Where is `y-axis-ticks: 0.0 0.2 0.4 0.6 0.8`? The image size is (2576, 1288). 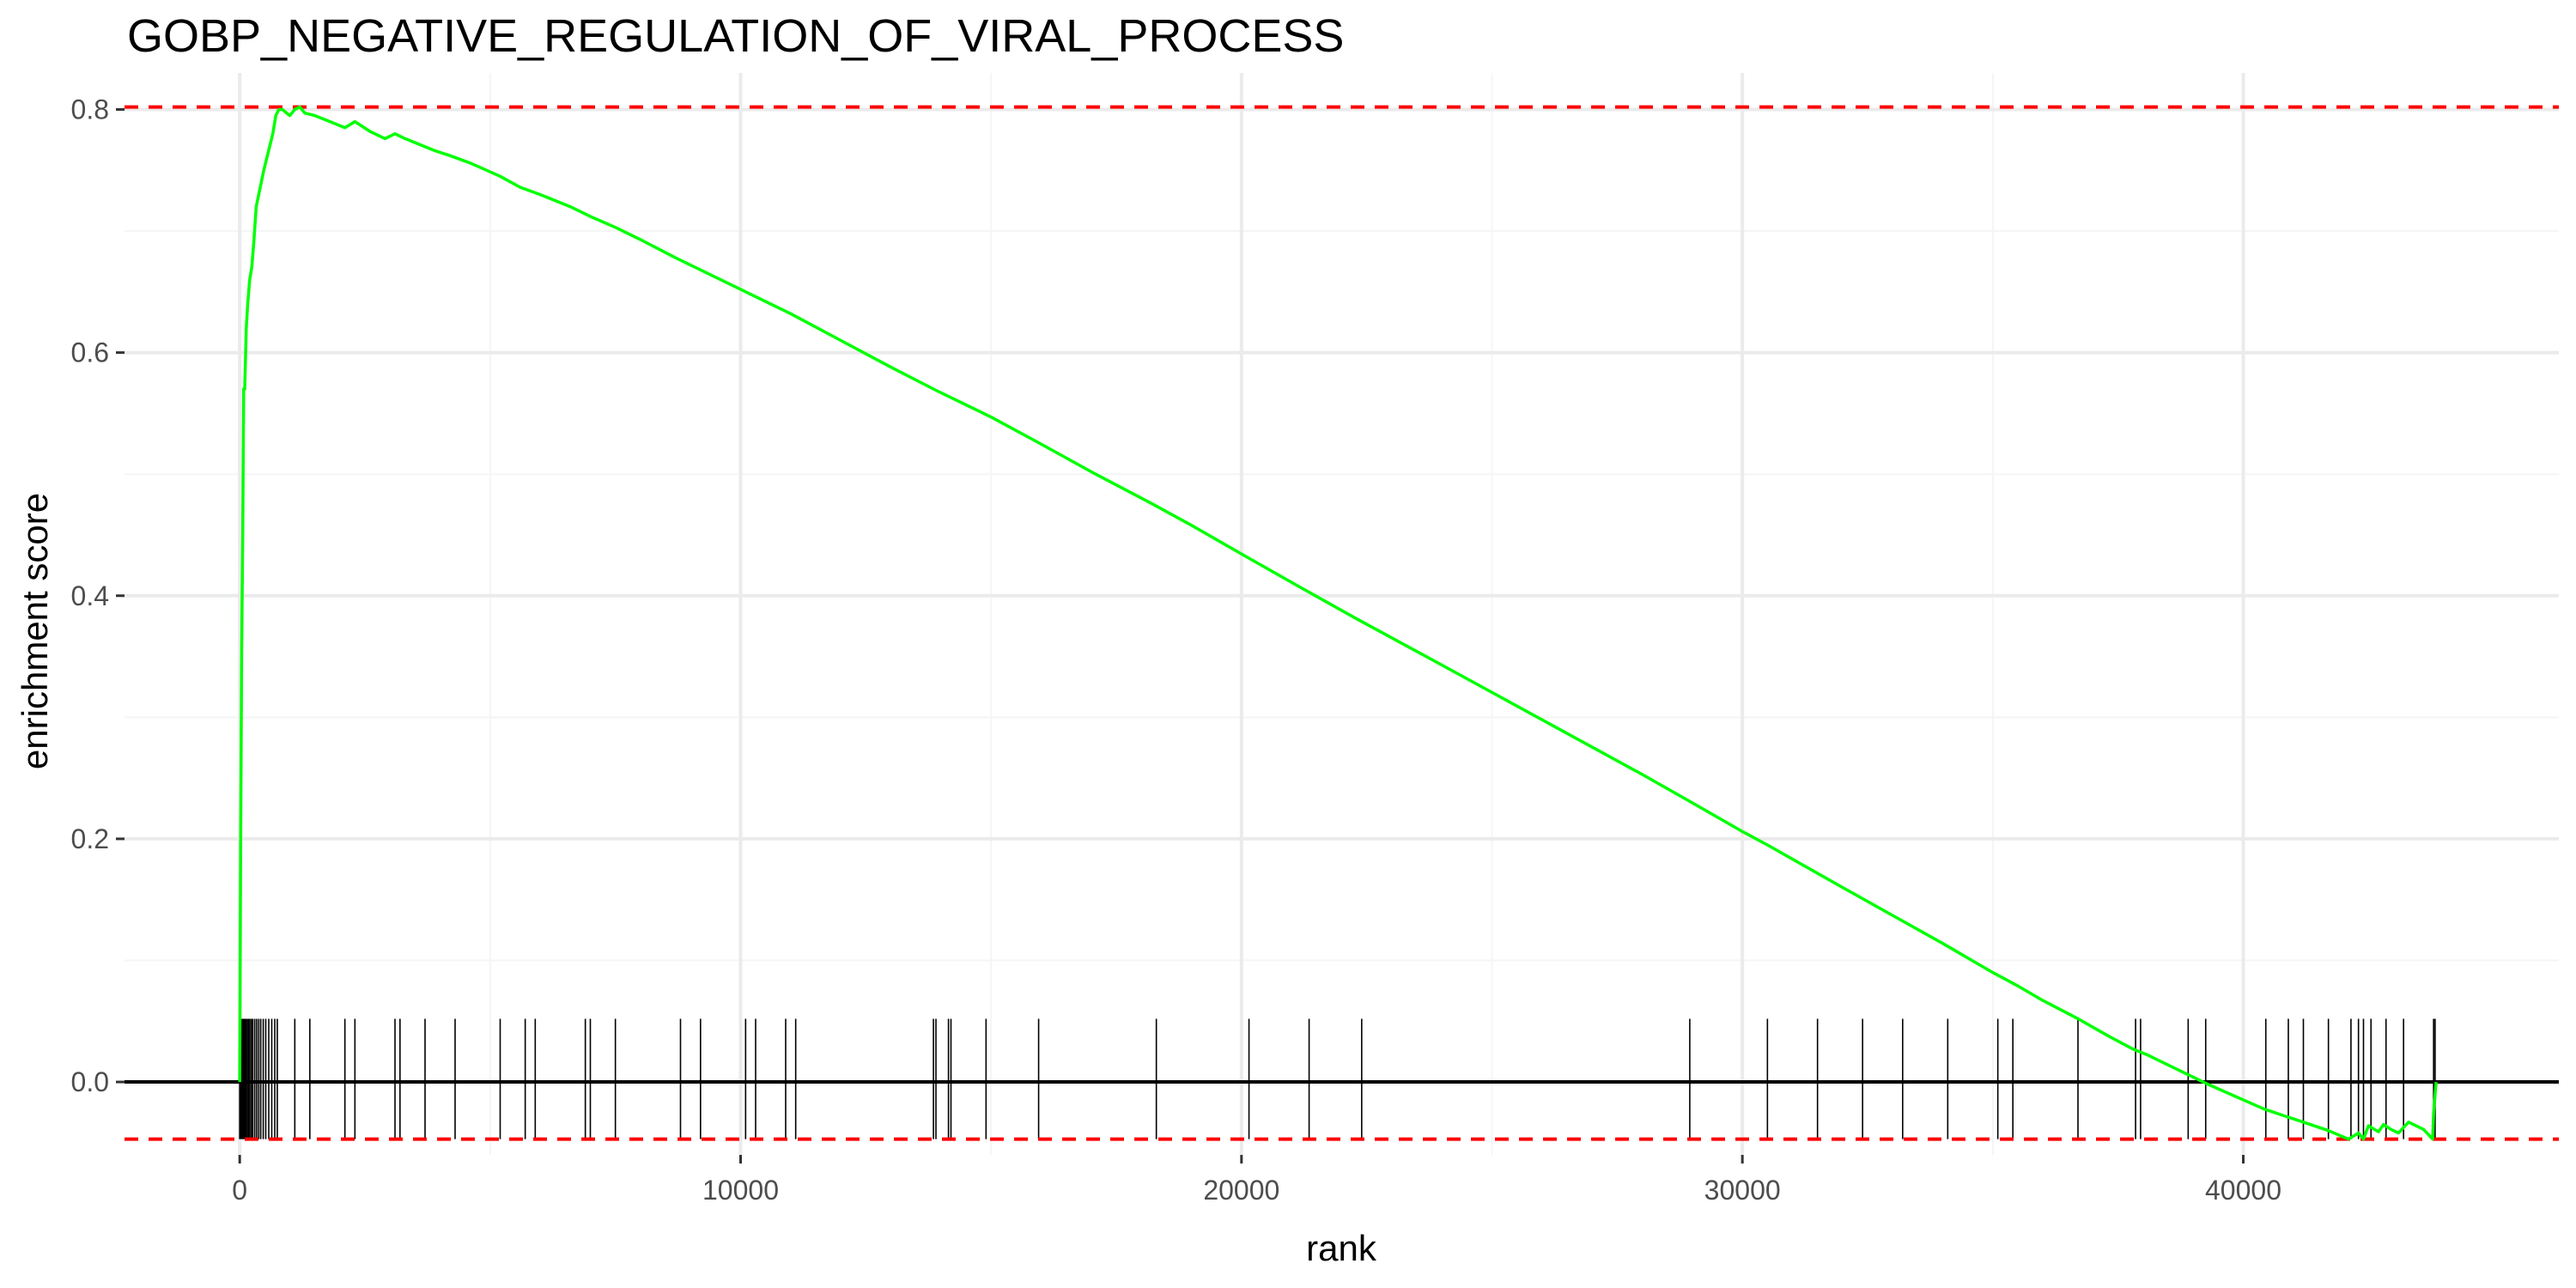 y-axis-ticks: 0.0 0.2 0.4 0.6 0.8 is located at coordinates (98, 596).